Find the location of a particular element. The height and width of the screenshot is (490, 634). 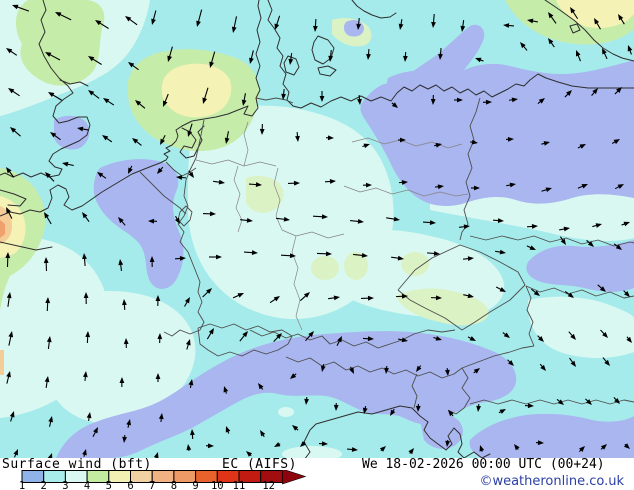

legend-tick-11: 11 is located at coordinates (239, 485).